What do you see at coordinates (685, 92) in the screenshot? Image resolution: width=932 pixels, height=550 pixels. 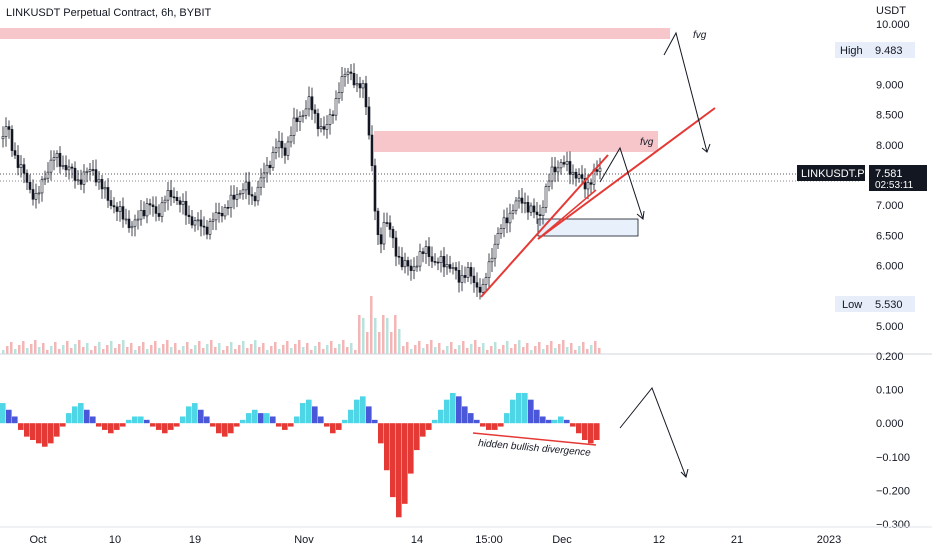 I see `projection-path-top` at bounding box center [685, 92].